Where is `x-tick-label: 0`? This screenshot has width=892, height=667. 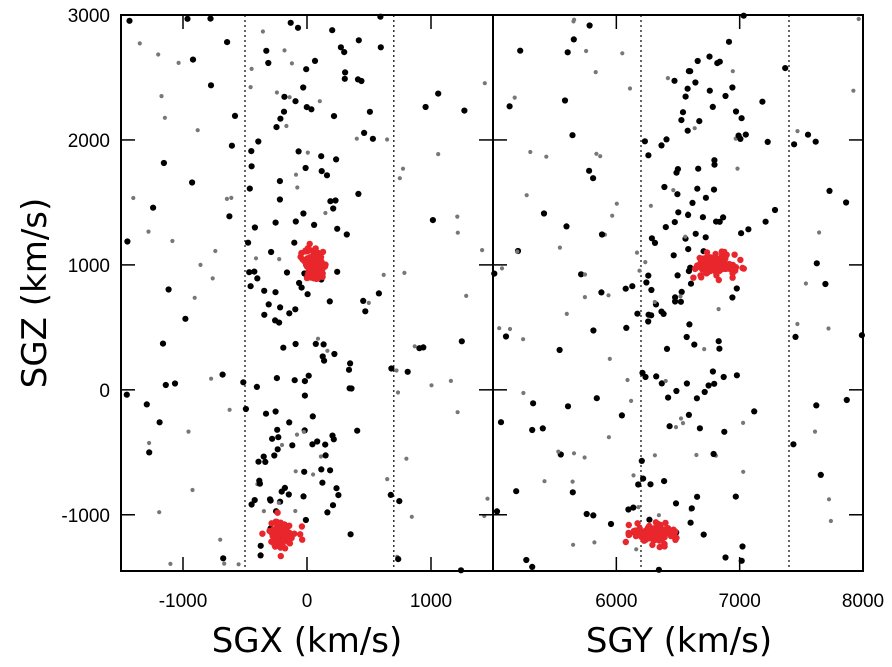
x-tick-label: 0 is located at coordinates (307, 601).